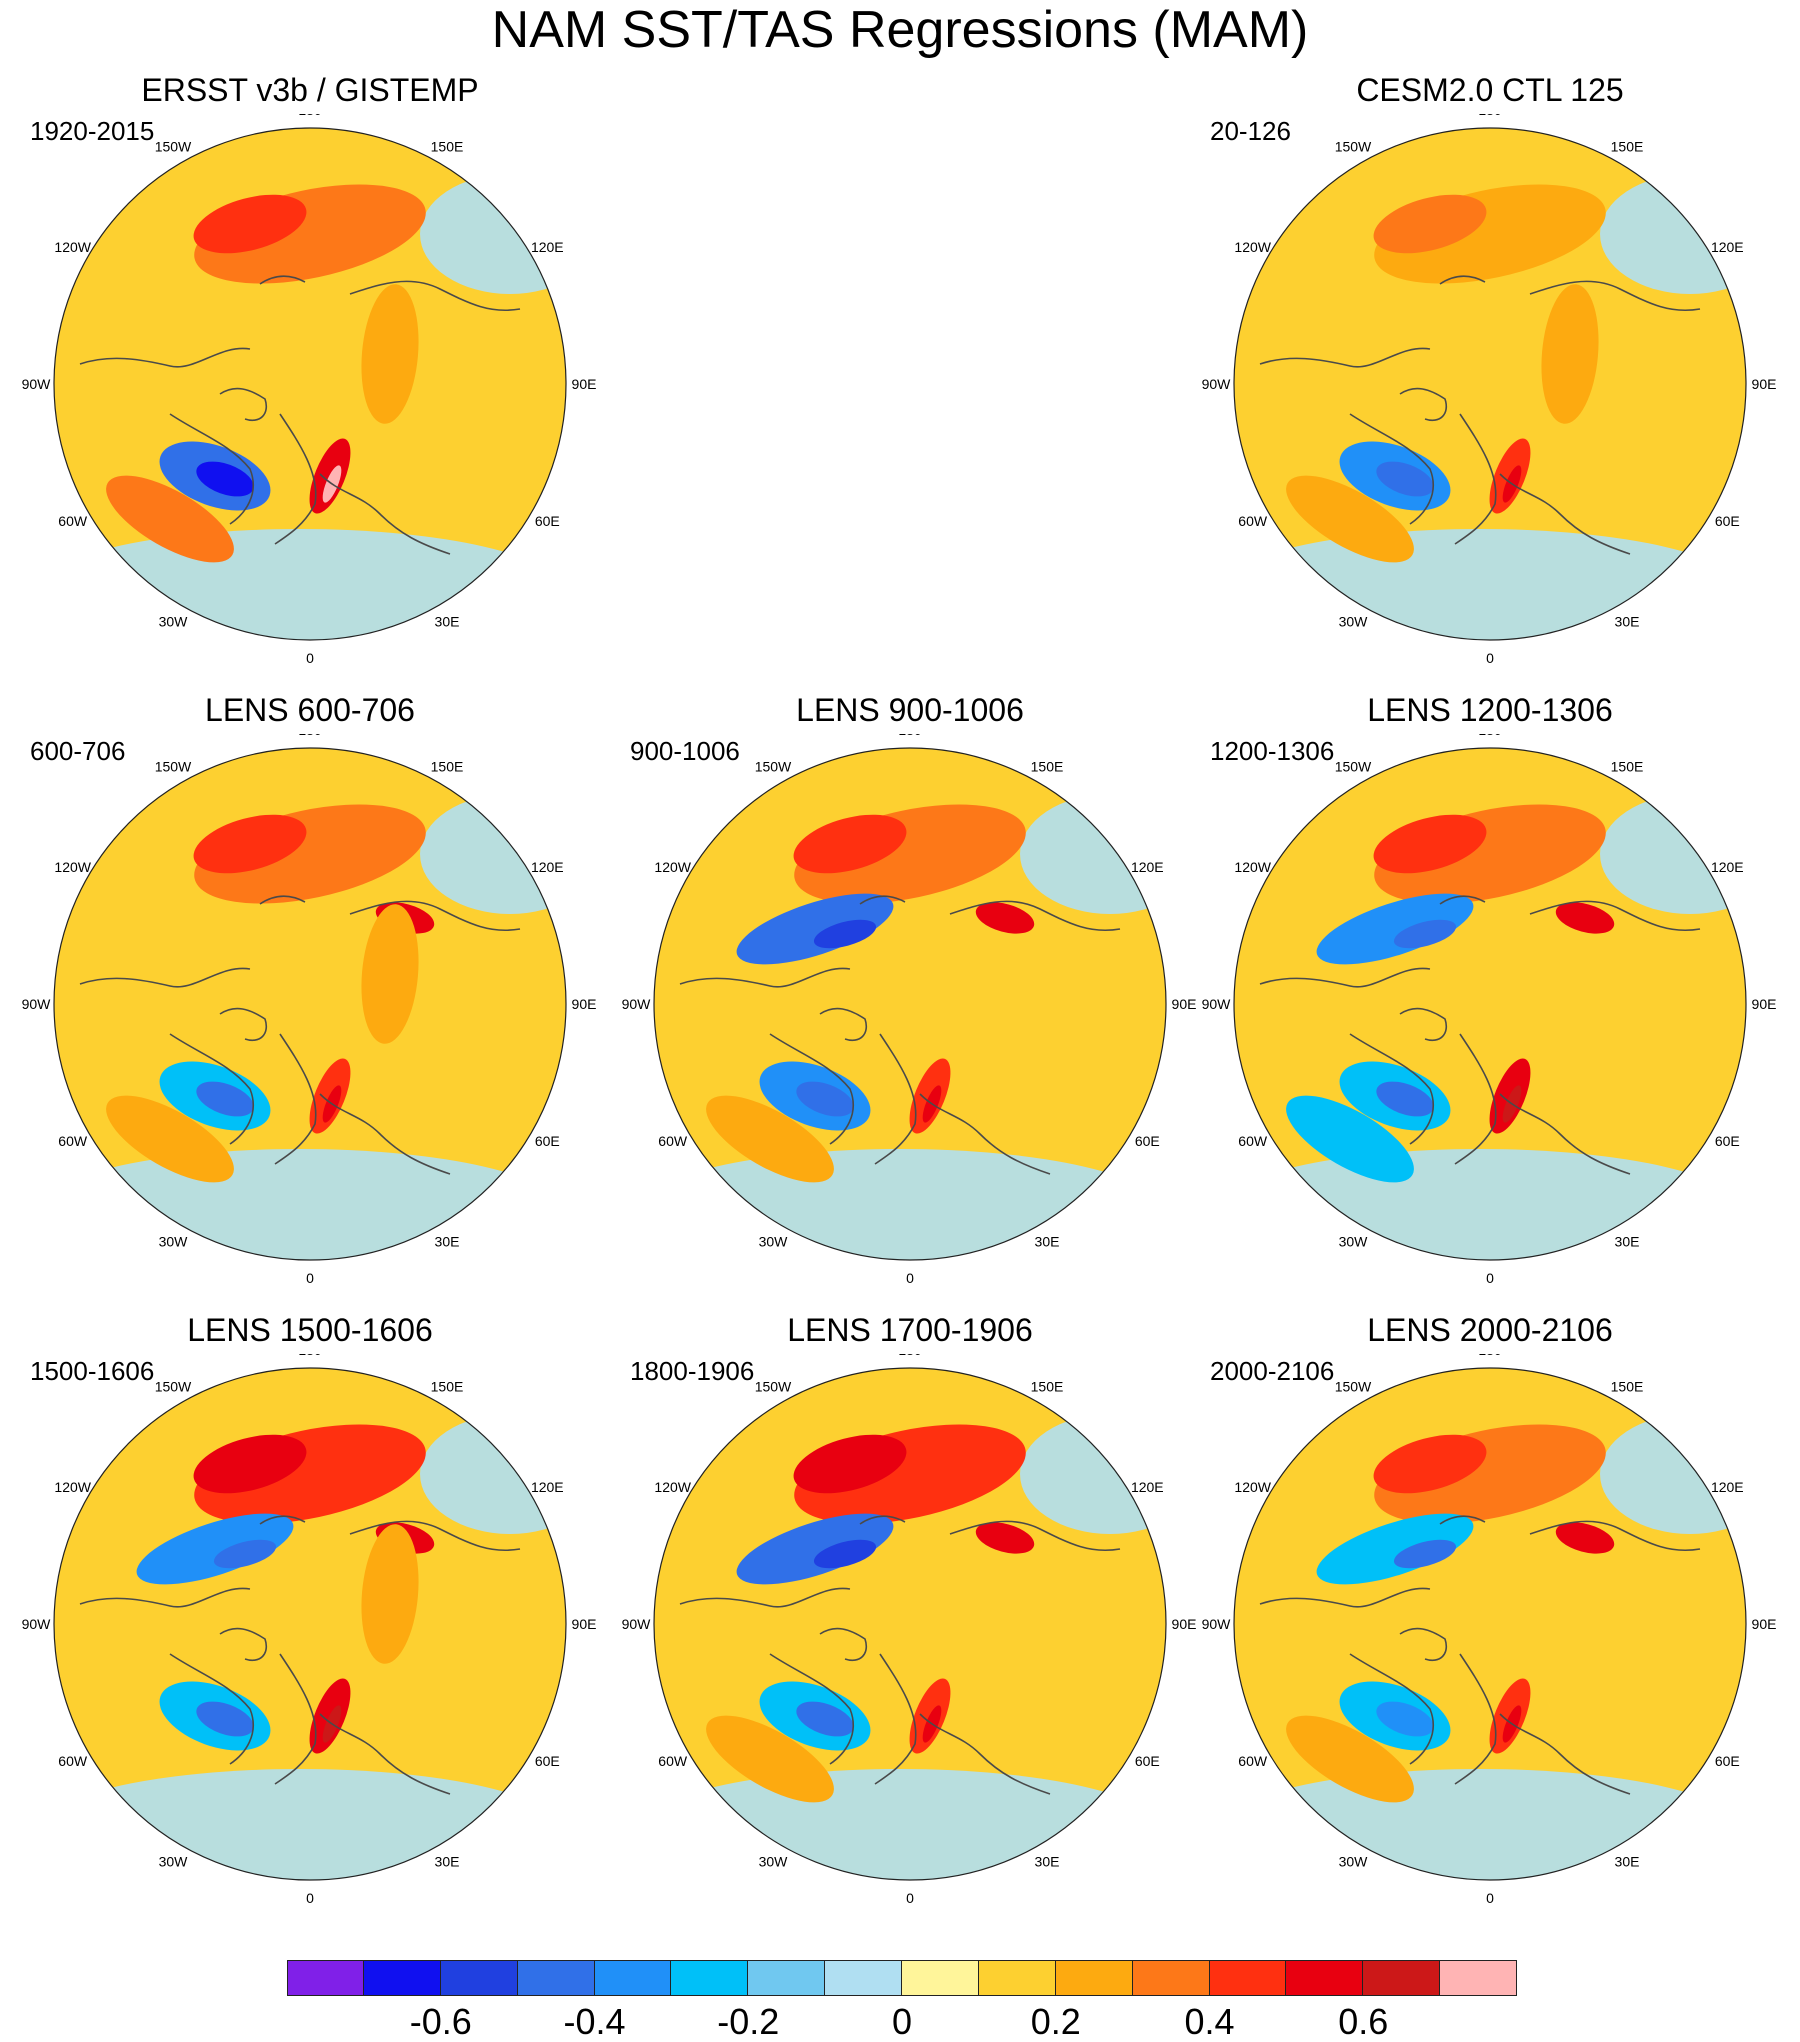 The image size is (1800, 2042). Describe the element at coordinates (672, 867) in the screenshot. I see `longitude-label: 120W` at that location.